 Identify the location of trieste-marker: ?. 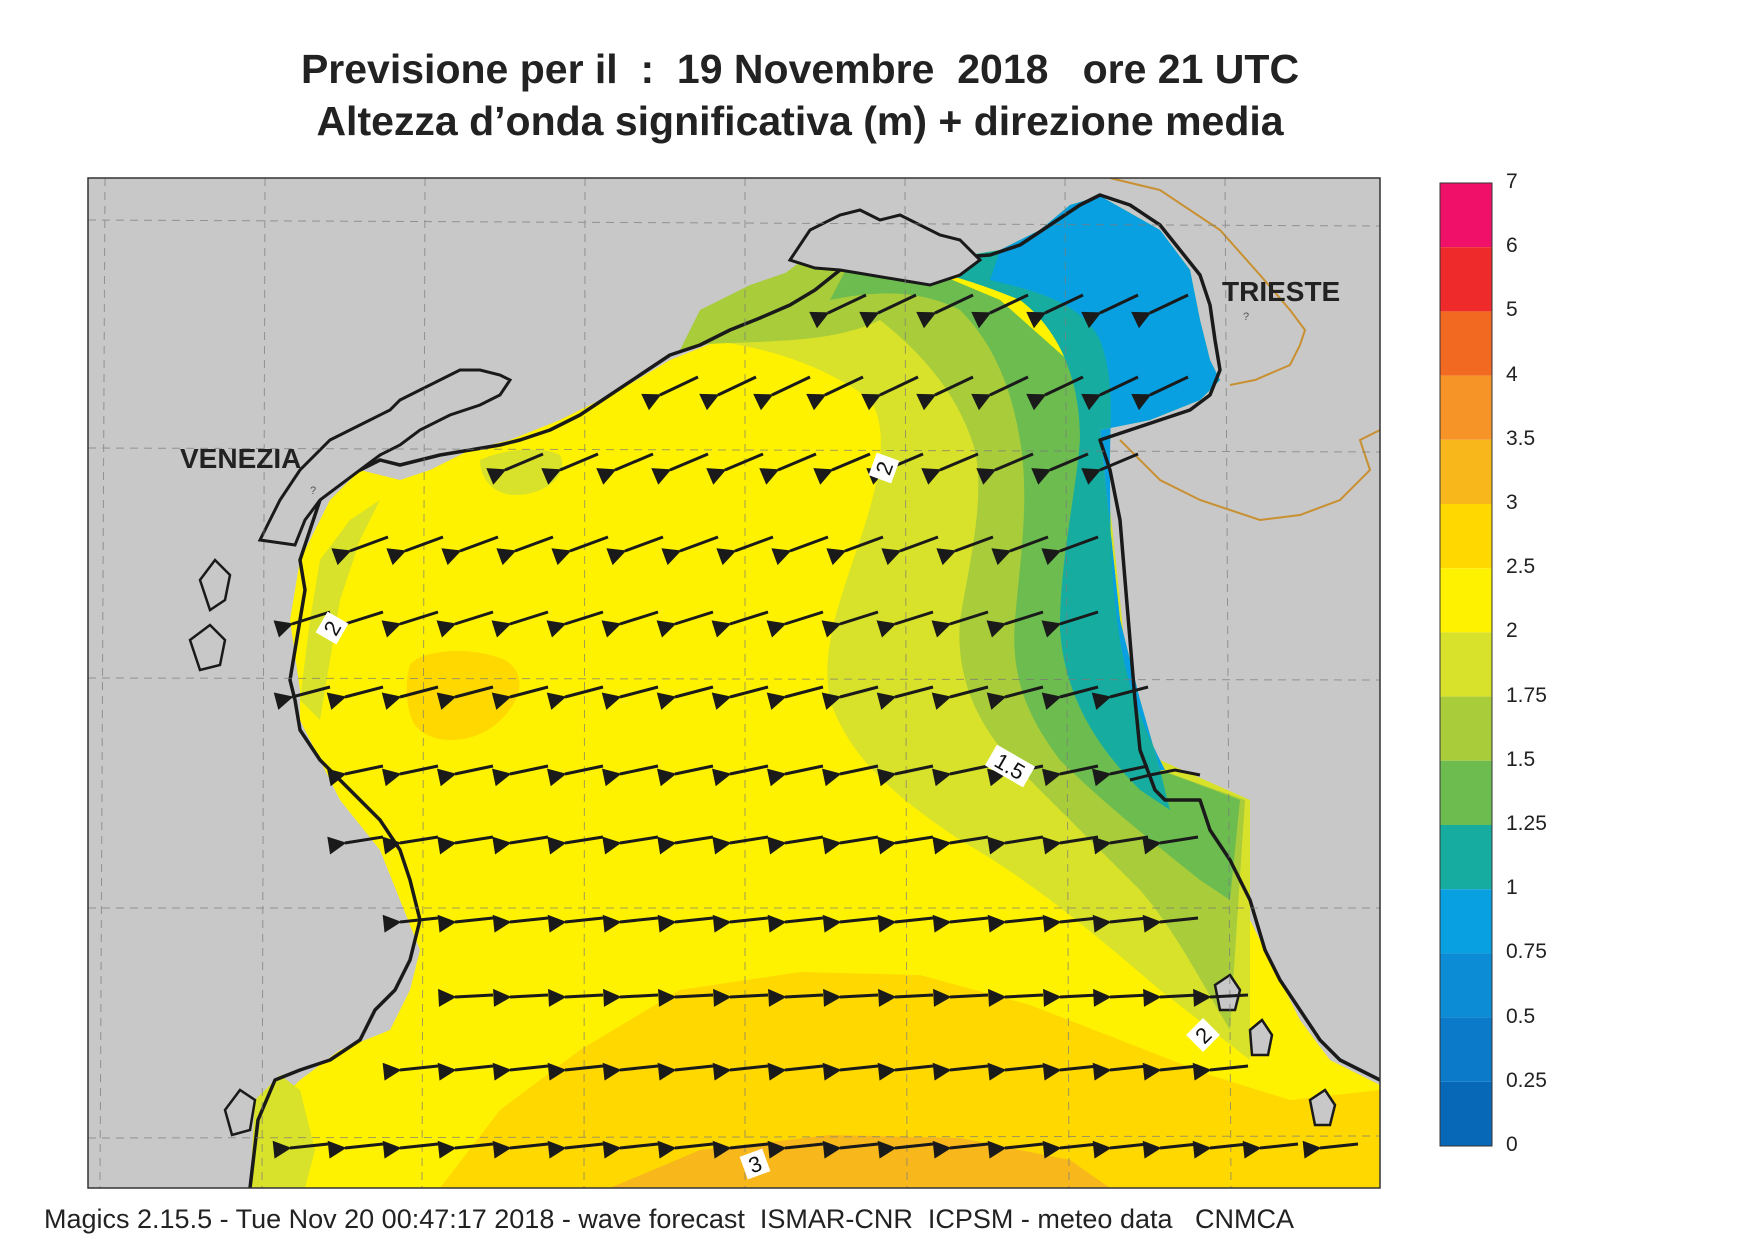
(1246, 317).